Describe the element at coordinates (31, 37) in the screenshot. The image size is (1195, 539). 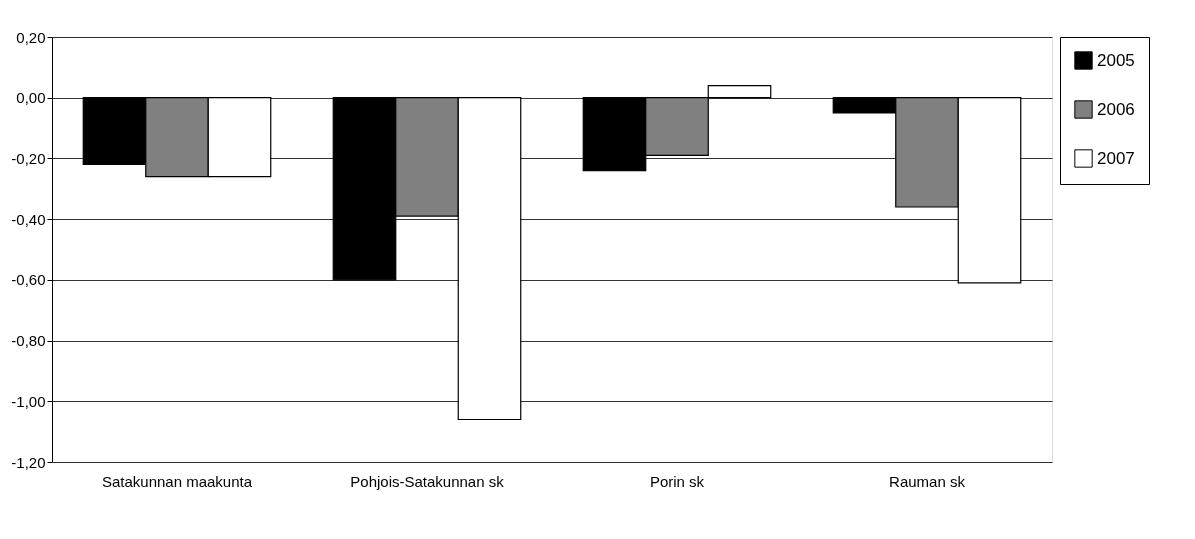
I see `y-tick-label: 0,20` at that location.